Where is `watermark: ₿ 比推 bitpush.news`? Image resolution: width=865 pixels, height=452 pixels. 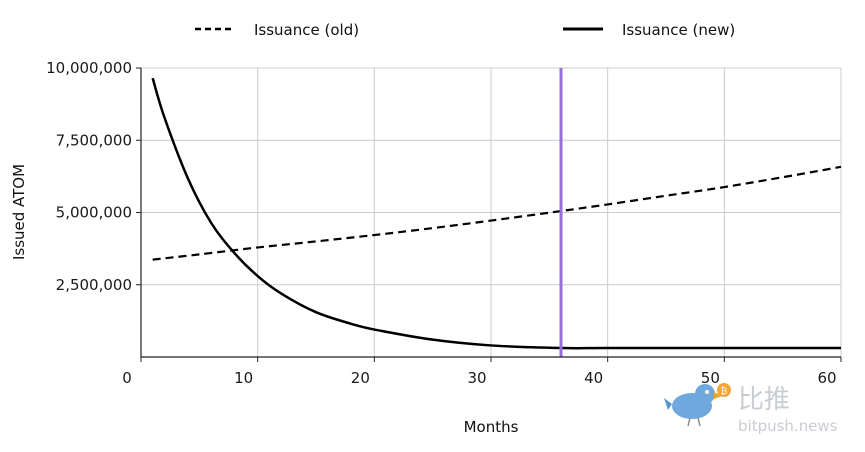
watermark: ₿ 比推 bitpush.news is located at coordinates (751, 409).